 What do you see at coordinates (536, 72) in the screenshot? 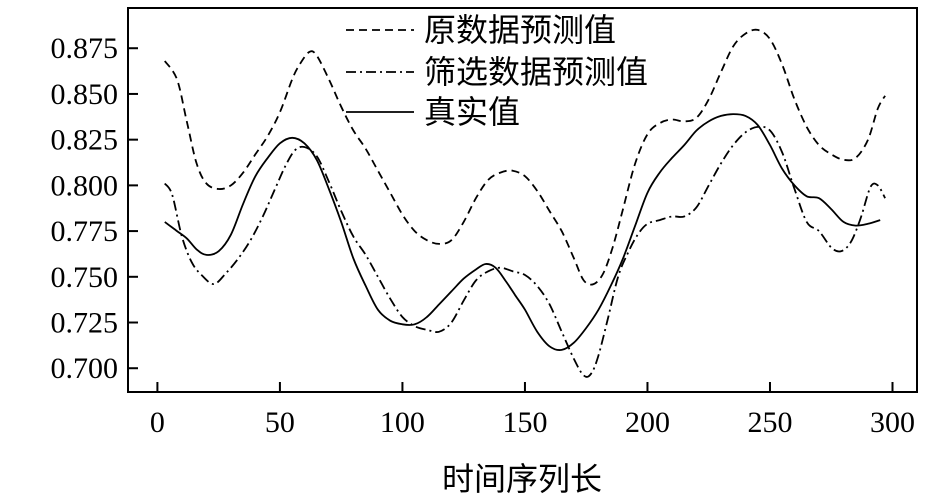
I see `legend-label: 筛选数据预测值` at bounding box center [536, 72].